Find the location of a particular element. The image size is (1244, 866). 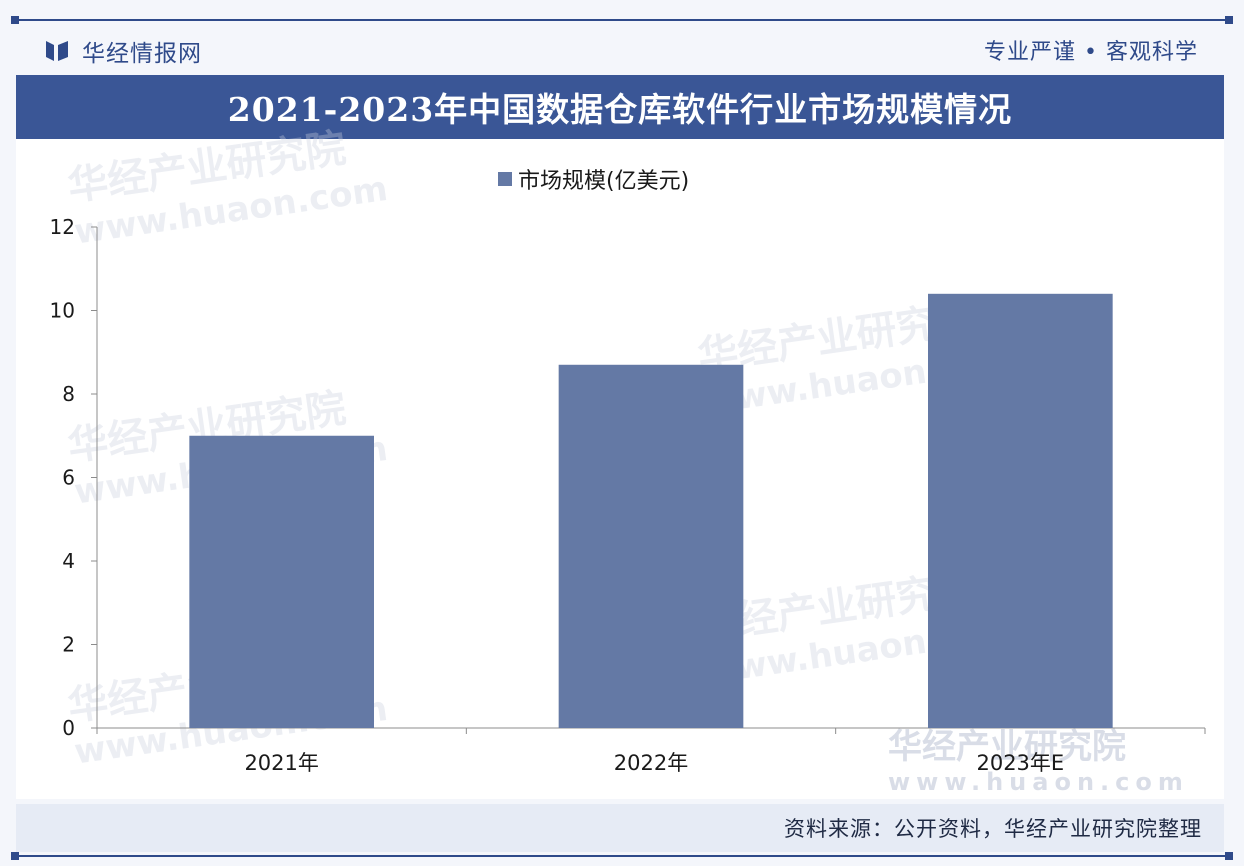

logo-icon is located at coordinates (57, 51).